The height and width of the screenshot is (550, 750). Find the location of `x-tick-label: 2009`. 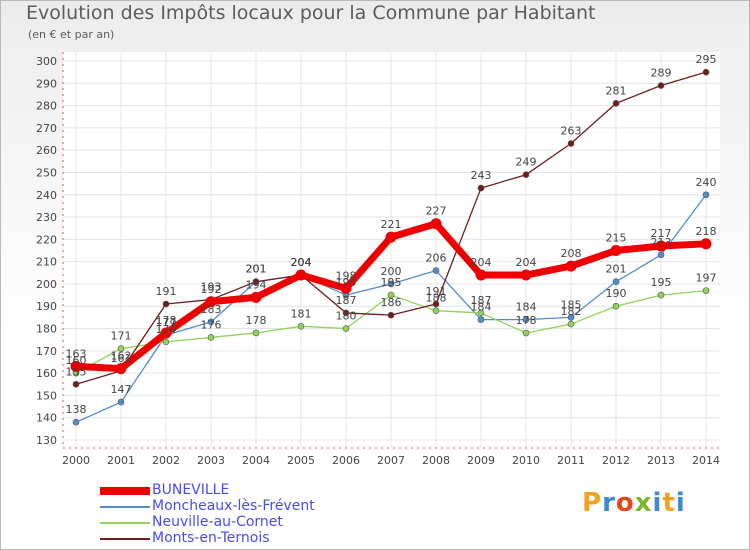

x-tick-label: 2009 is located at coordinates (481, 460).